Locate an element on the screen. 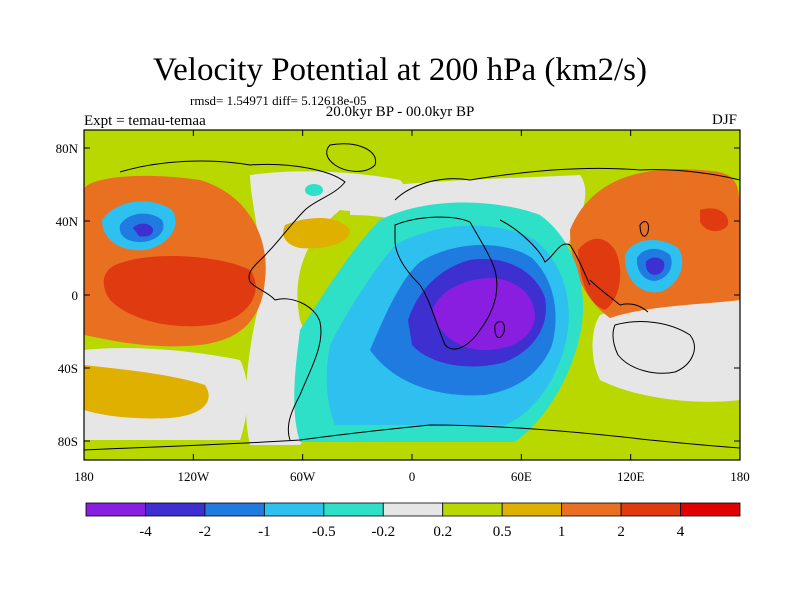 The width and height of the screenshot is (800, 600). coastline-japan is located at coordinates (644, 229).